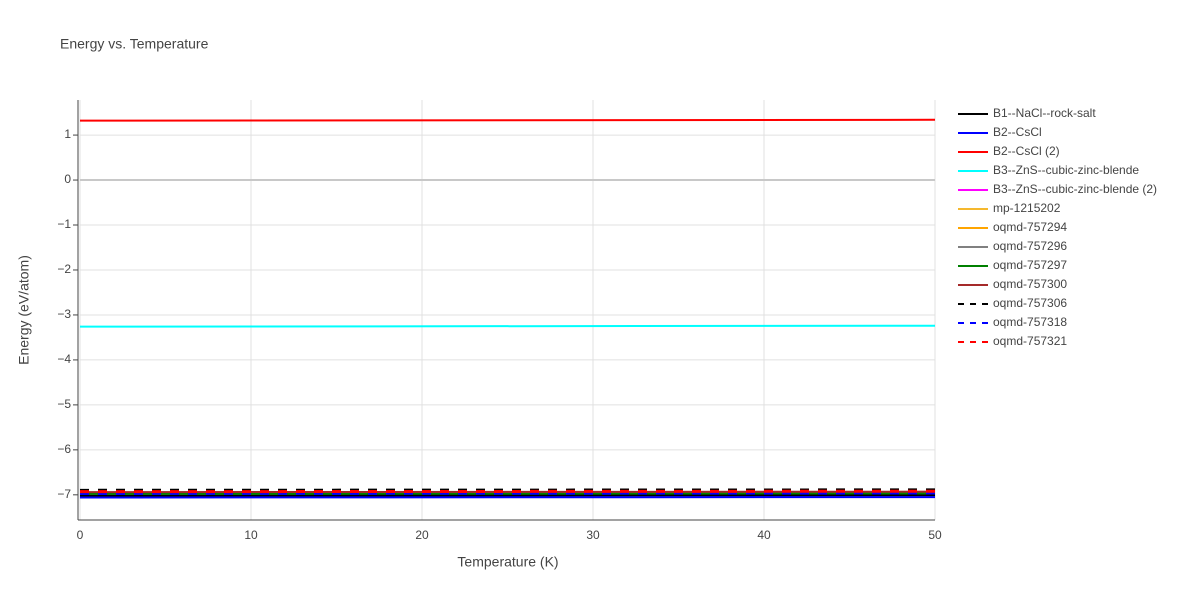  I want to click on x-tick-label: 40, so click(764, 535).